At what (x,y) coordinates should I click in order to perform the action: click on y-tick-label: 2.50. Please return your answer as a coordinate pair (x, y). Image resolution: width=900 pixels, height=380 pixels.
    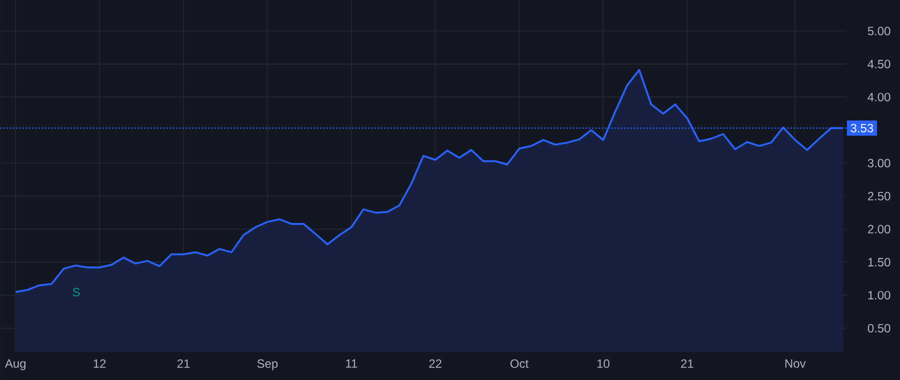
    Looking at the image, I should click on (879, 196).